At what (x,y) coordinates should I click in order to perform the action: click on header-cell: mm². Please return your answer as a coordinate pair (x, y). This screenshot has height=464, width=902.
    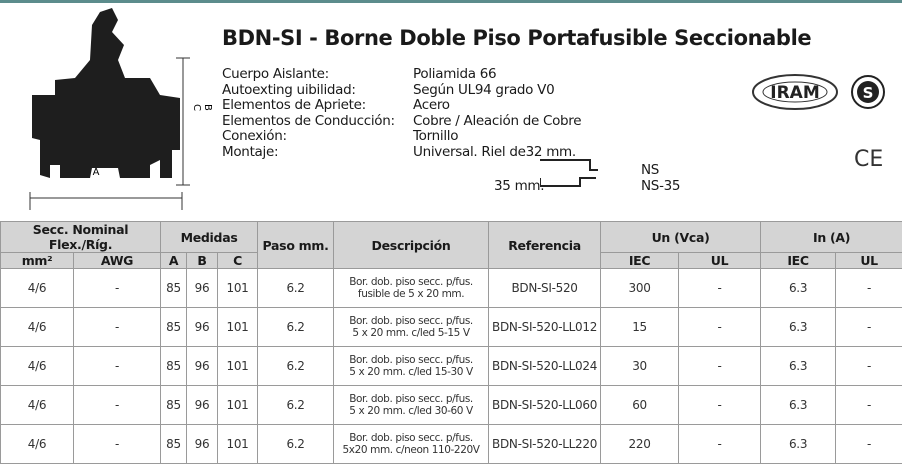
    Looking at the image, I should click on (37, 261).